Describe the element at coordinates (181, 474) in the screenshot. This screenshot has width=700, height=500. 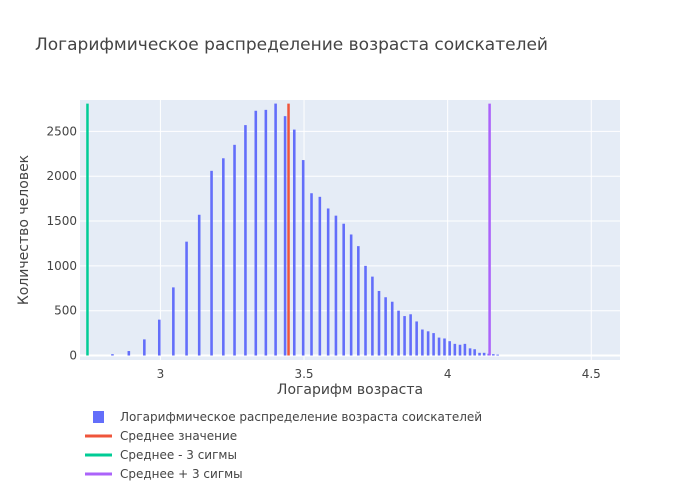
I see `legend-entry: Среднее + 3 сигмы` at that location.